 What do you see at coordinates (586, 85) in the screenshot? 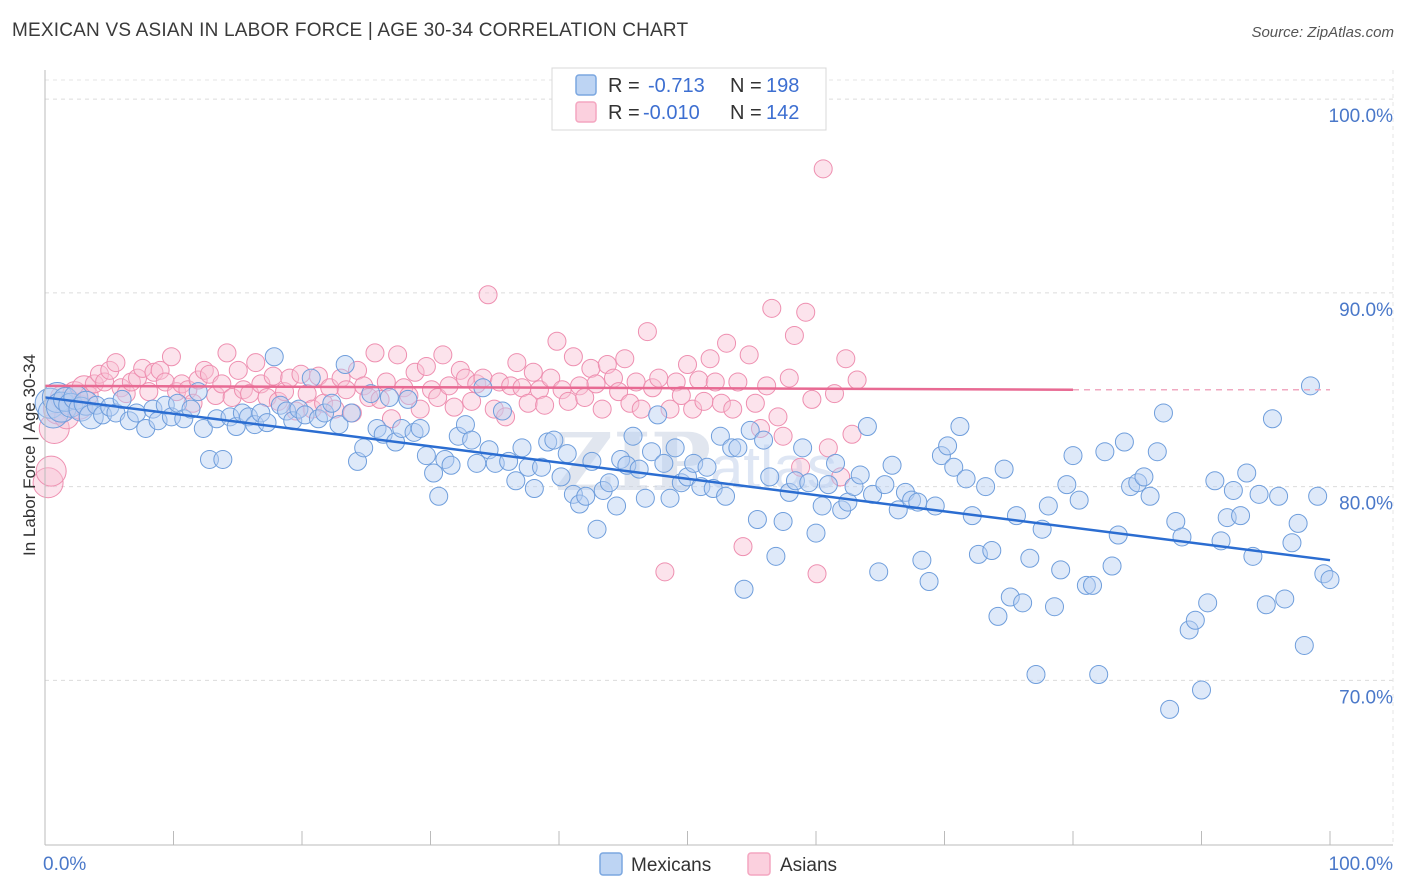
I see `legend-swatch-mexicans` at bounding box center [586, 85].